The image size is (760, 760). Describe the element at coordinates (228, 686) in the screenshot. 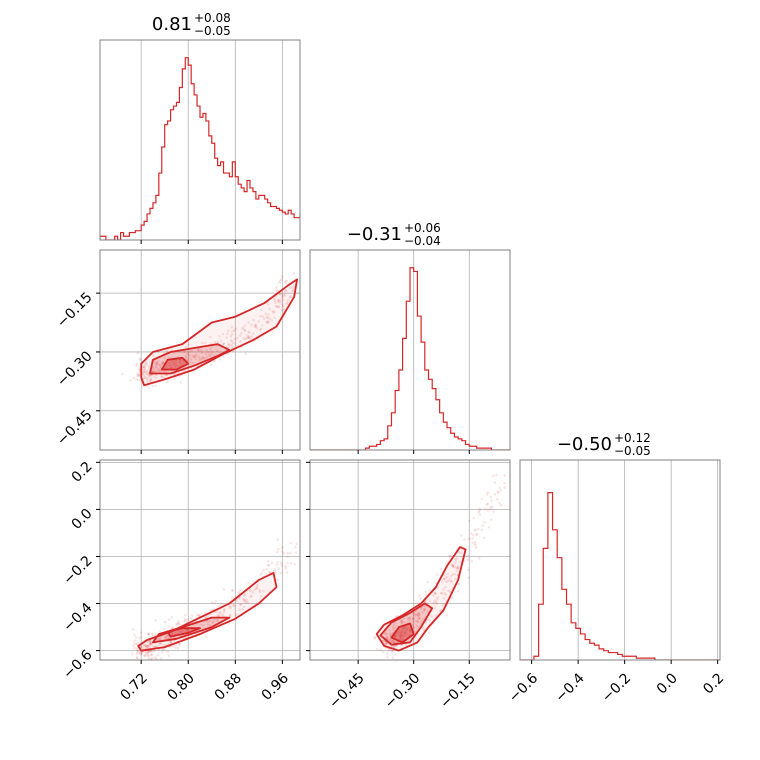

I see `x-tick-label: 0.88` at that location.